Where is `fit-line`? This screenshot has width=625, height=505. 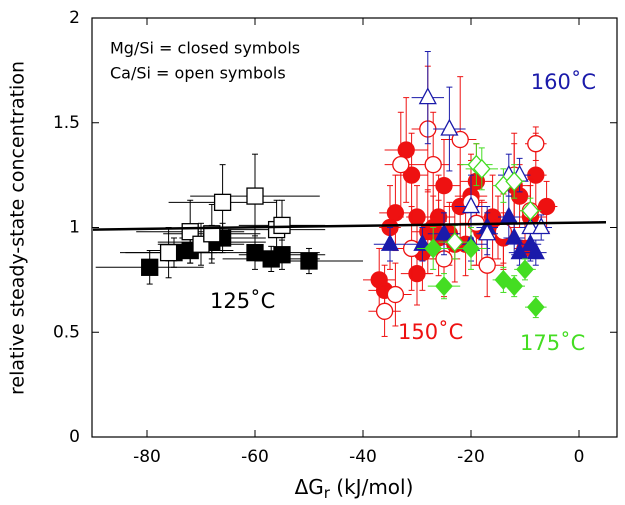
fit-line is located at coordinates (349, 226).